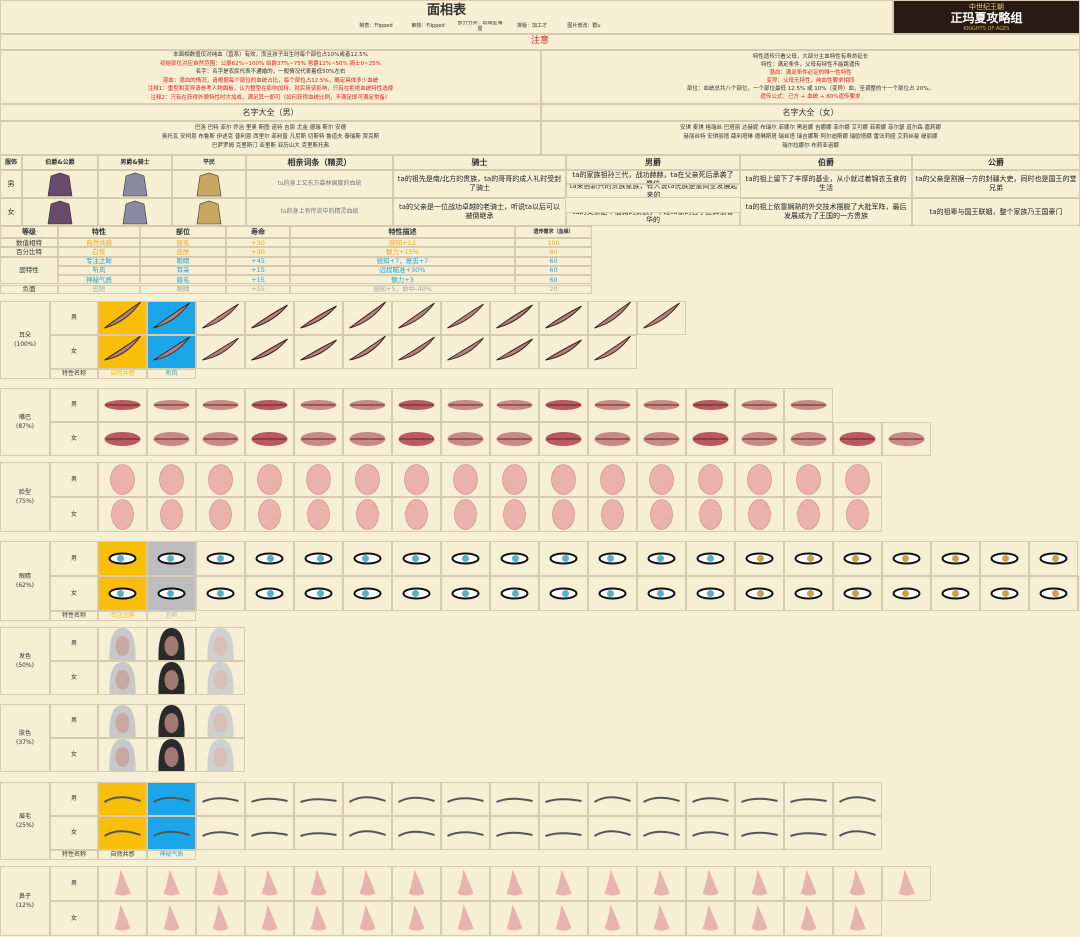 Image resolution: width=1080 pixels, height=937 pixels. Describe the element at coordinates (553, 243) in the screenshot. I see `trait-cell: 100` at that location.